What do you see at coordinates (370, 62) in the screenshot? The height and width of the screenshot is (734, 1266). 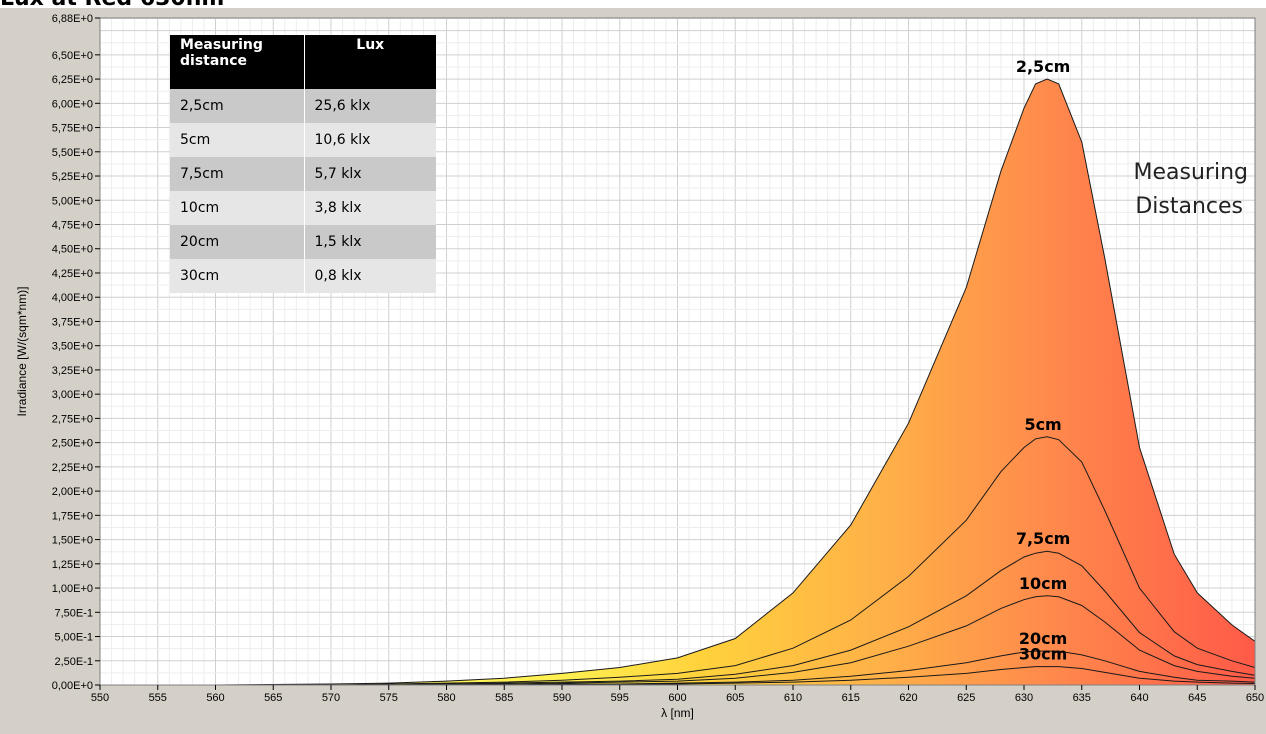 I see `header-lux: Lux` at bounding box center [370, 62].